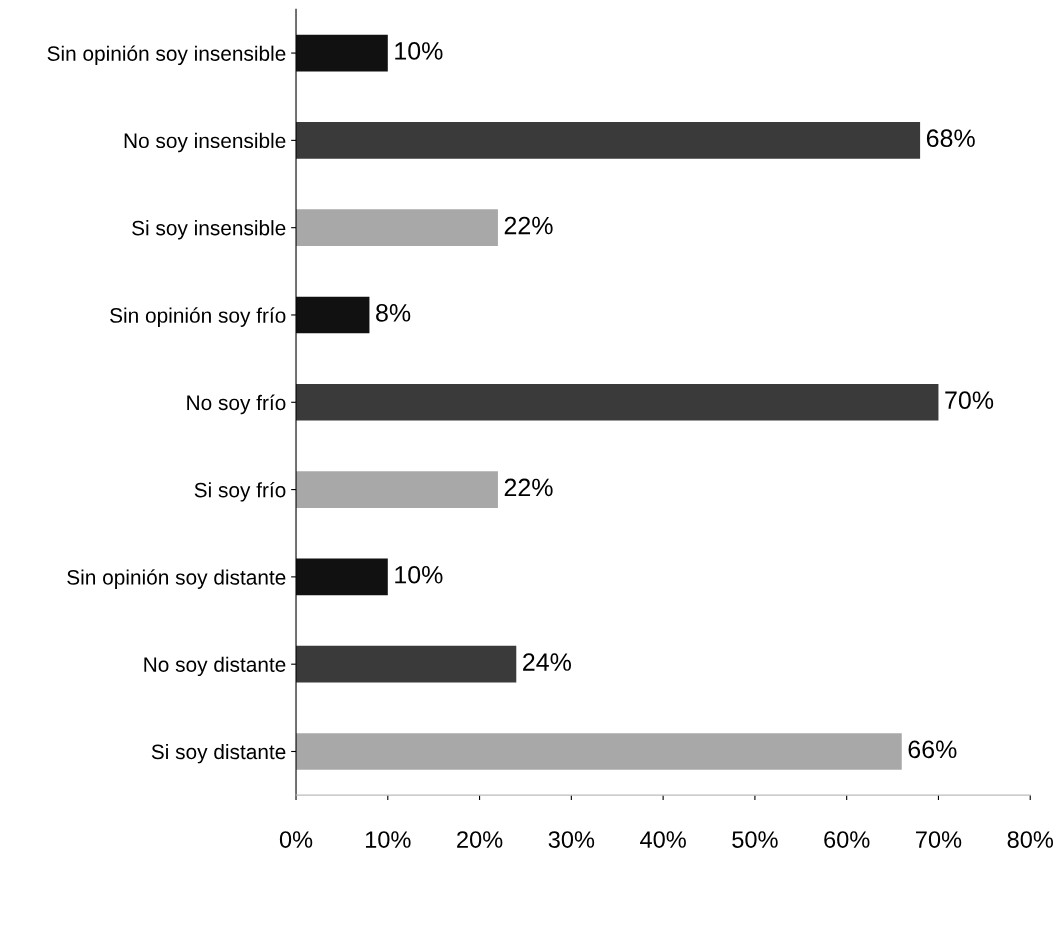  What do you see at coordinates (480, 839) in the screenshot?
I see `x-tick-label: 20%` at bounding box center [480, 839].